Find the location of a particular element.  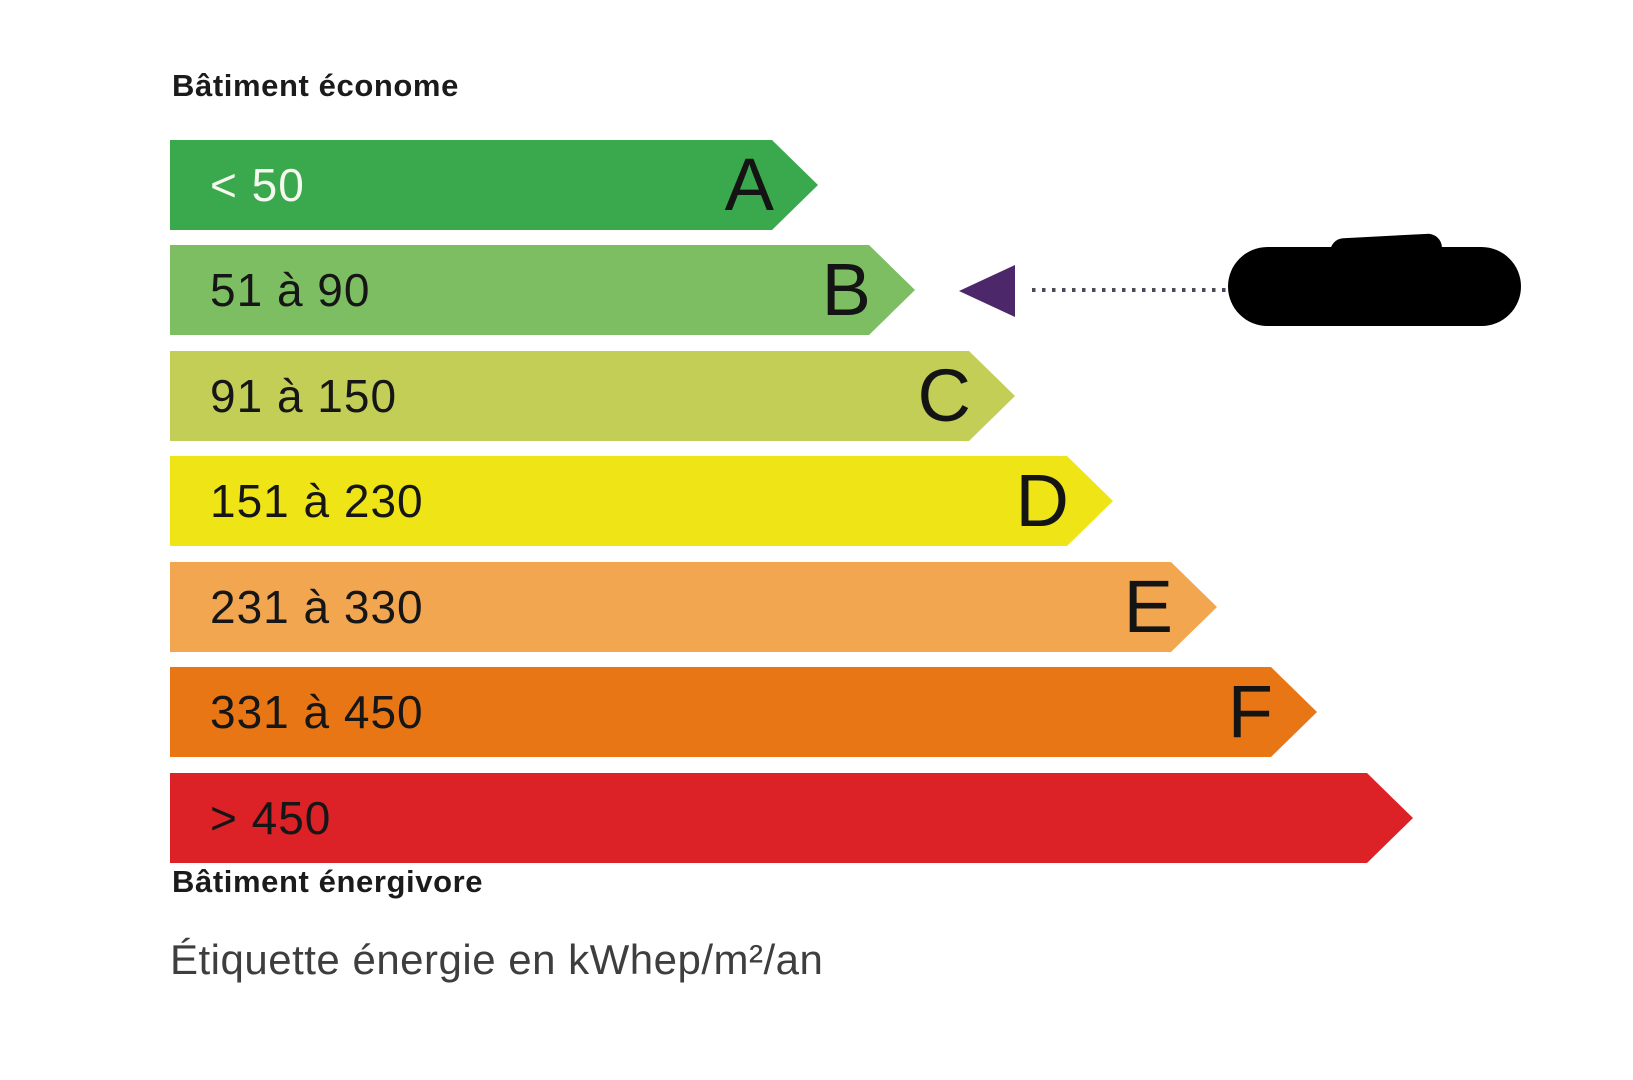

class-e-range-label: 231 à 330 is located at coordinates (317, 607).